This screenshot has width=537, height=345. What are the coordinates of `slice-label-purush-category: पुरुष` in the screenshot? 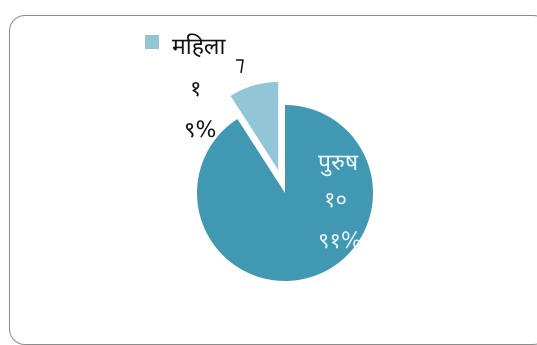 It's located at (338, 163).